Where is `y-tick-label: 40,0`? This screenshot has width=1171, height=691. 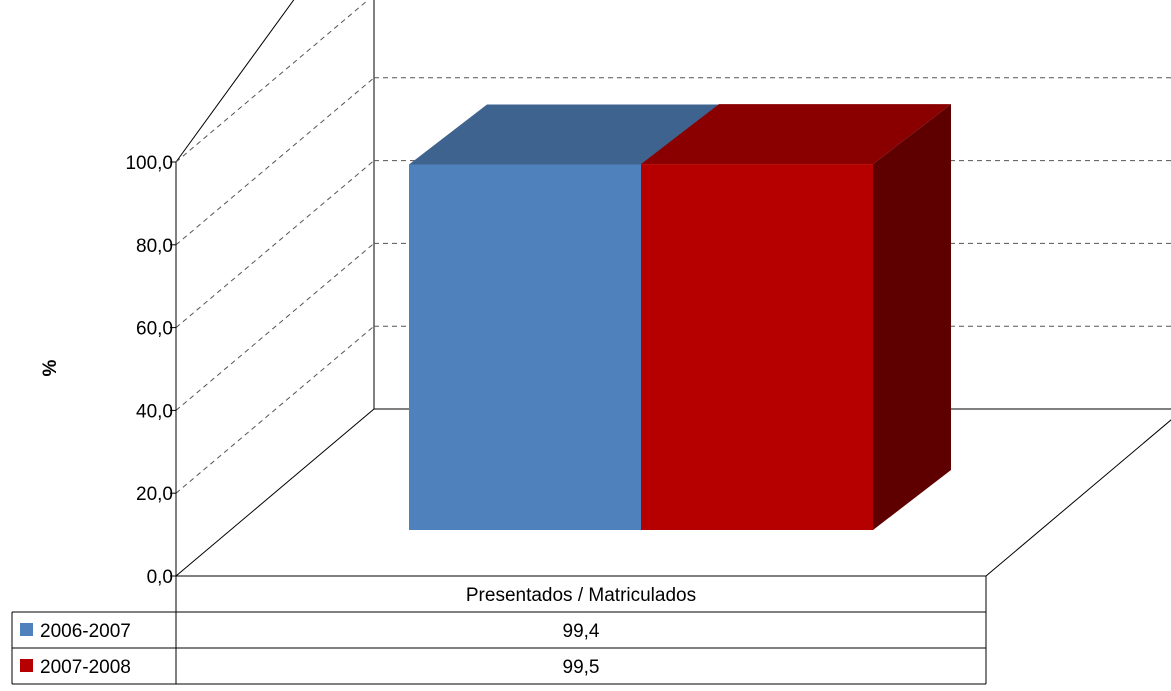 y-tick-label: 40,0 is located at coordinates (154, 411).